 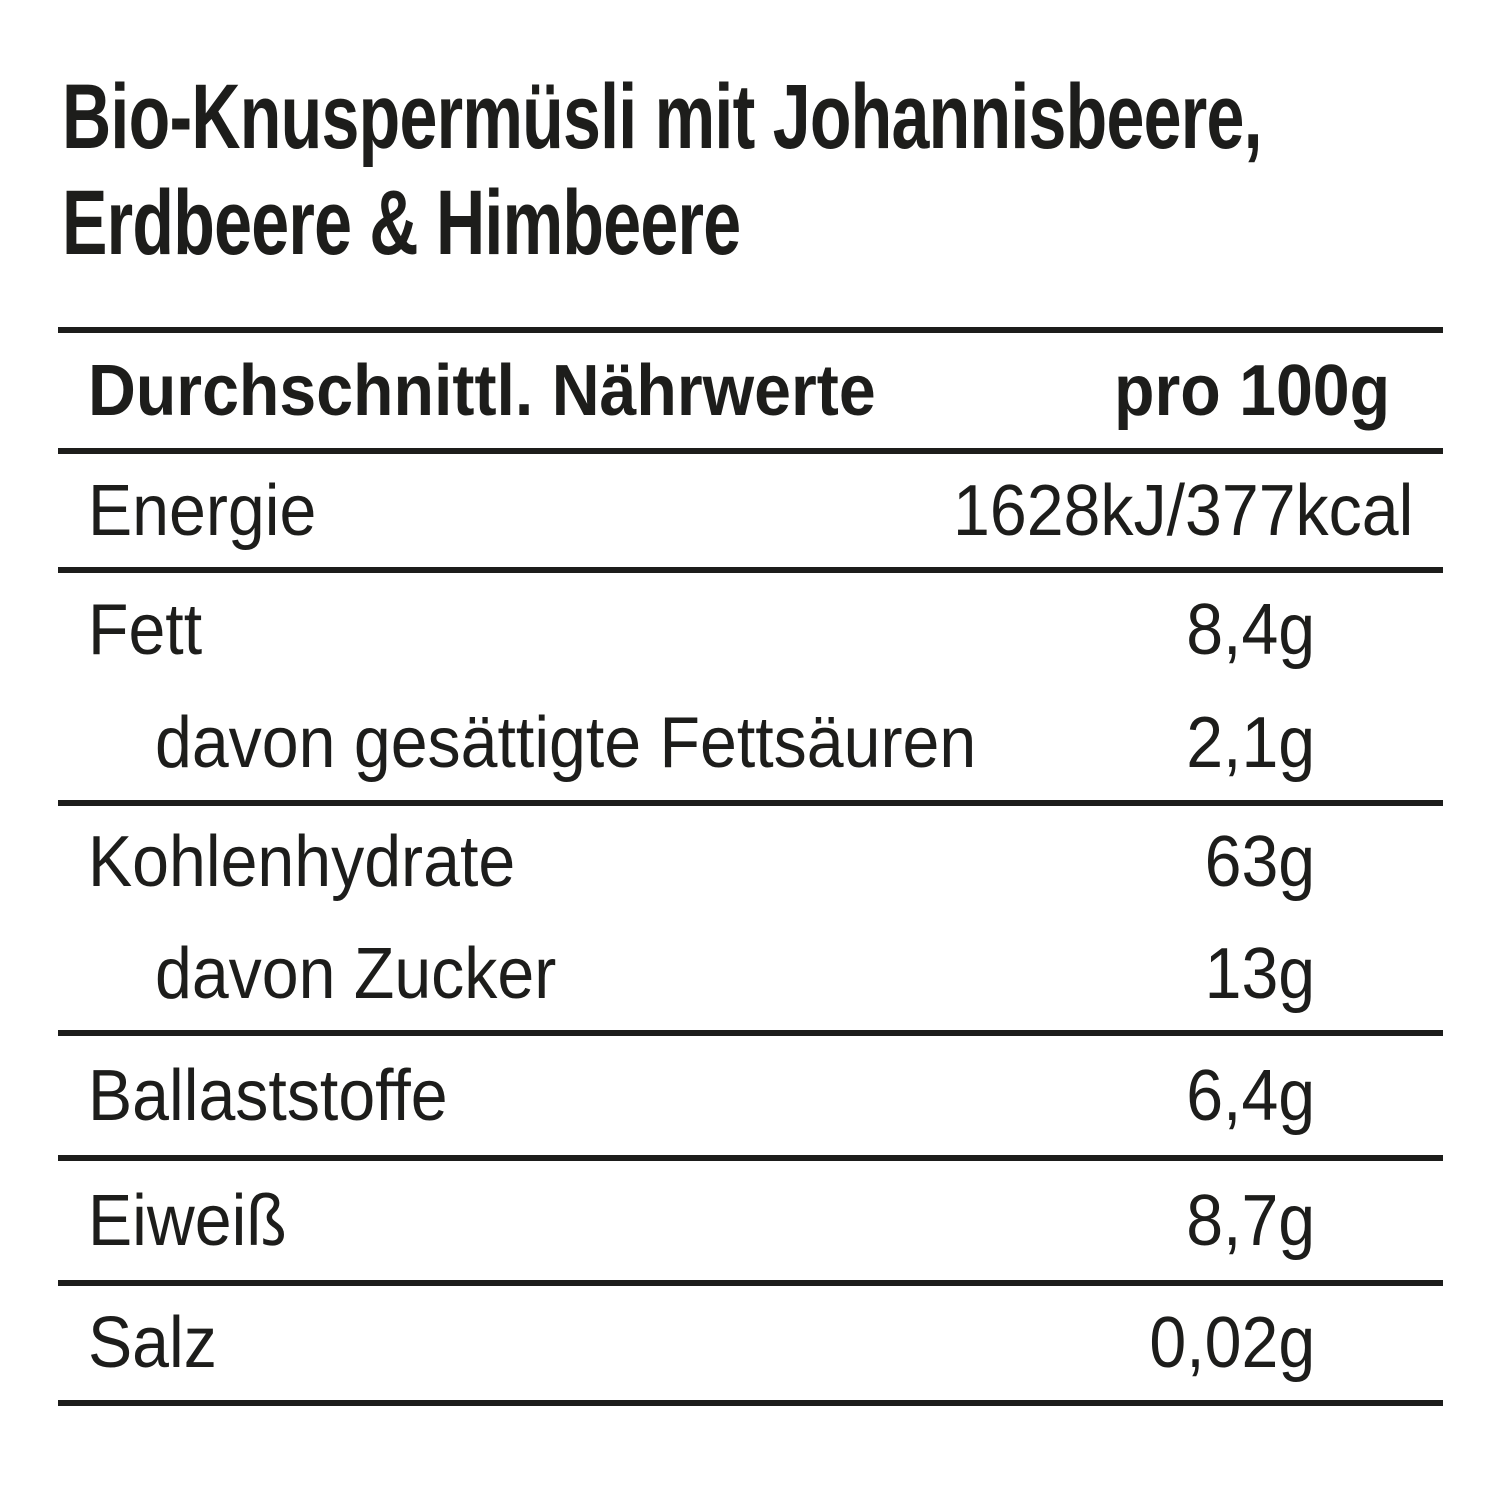 I want to click on table-section: Energie 1628kJ/377kcal, so click(x=750, y=513).